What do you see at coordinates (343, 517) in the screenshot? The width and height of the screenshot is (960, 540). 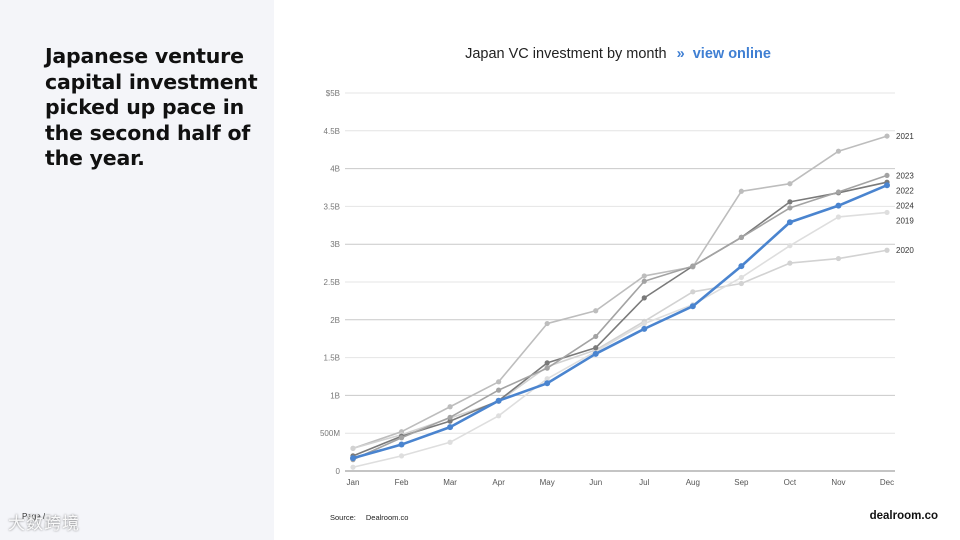 I see `source-label: Source:` at bounding box center [343, 517].